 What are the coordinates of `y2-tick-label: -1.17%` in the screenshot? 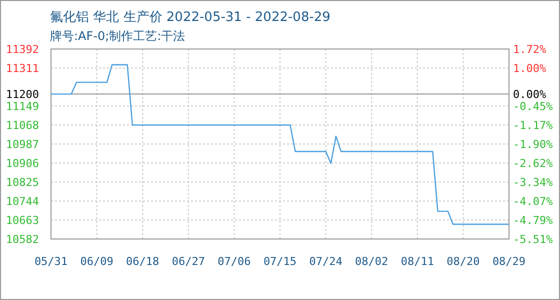 It's located at (533, 125).